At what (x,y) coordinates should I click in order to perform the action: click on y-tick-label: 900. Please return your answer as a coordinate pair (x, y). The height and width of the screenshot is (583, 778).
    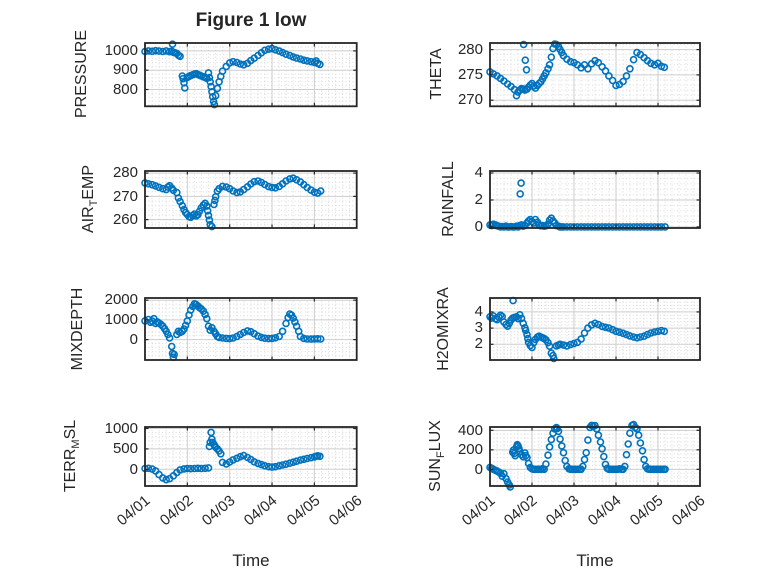
    Looking at the image, I should click on (125, 70).